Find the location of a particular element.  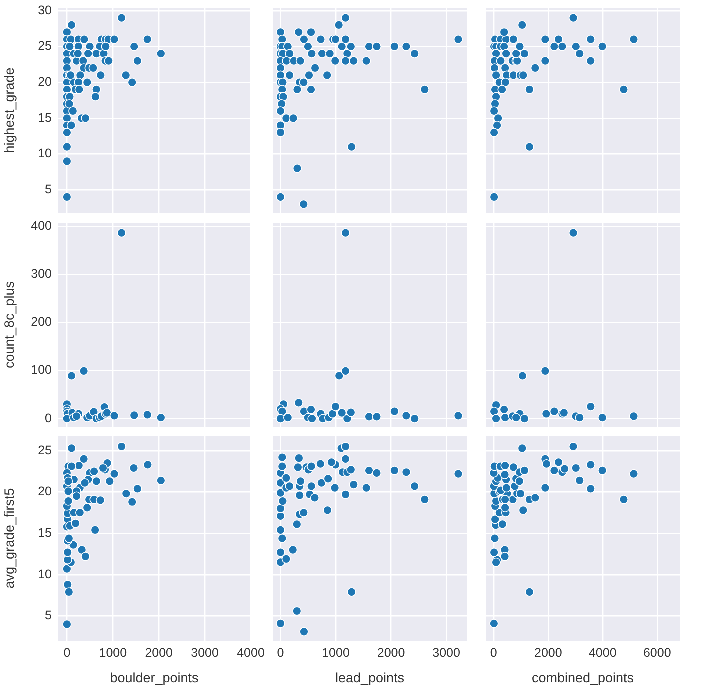

x-axis-title: lead_points is located at coordinates (370, 678).